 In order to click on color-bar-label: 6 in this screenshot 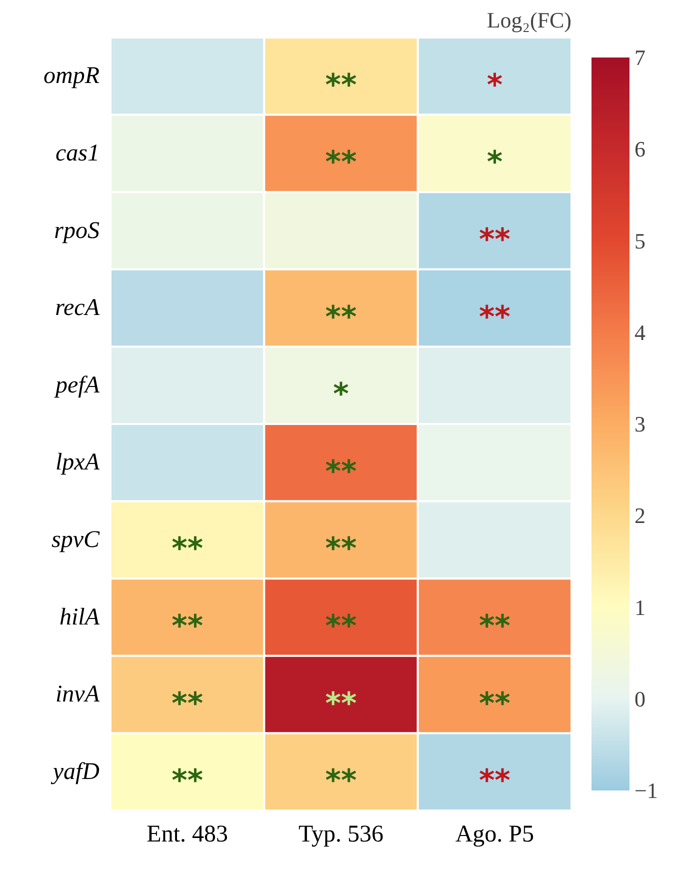, I will do `click(640, 149)`.